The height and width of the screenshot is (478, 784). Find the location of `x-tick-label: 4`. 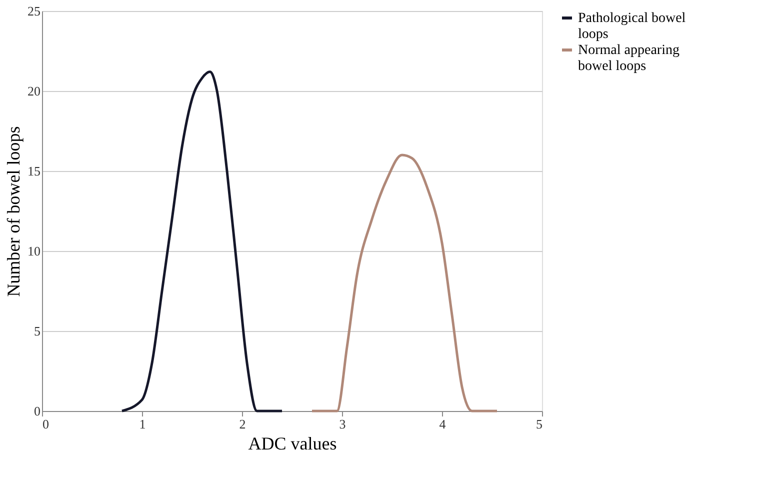

x-tick-label: 4 is located at coordinates (442, 424).